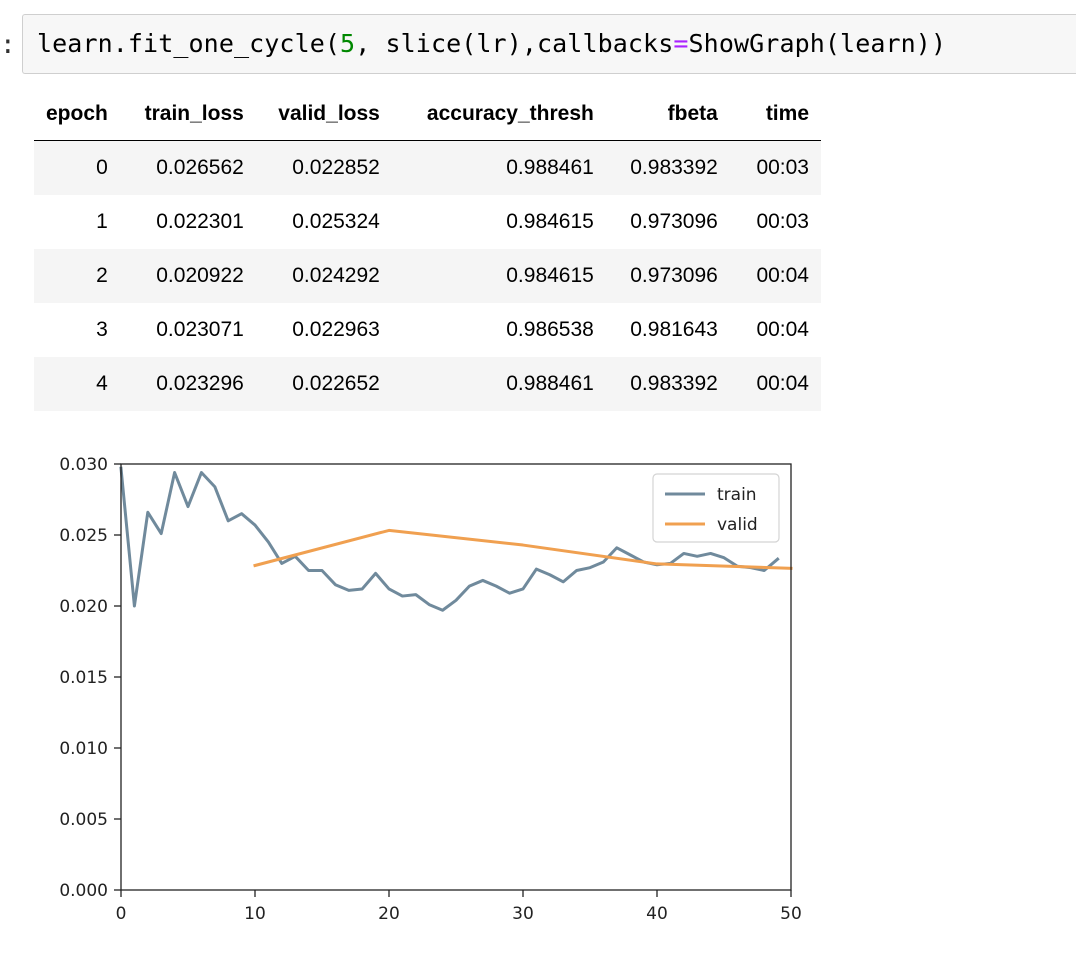 The height and width of the screenshot is (970, 1076). I want to click on cell-valid-loss: 0.025324, so click(336, 221).